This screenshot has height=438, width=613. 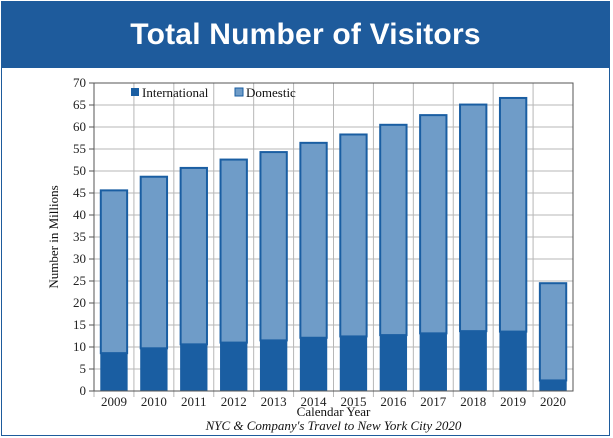 I want to click on x-tick-label: 2013, so click(x=274, y=401).